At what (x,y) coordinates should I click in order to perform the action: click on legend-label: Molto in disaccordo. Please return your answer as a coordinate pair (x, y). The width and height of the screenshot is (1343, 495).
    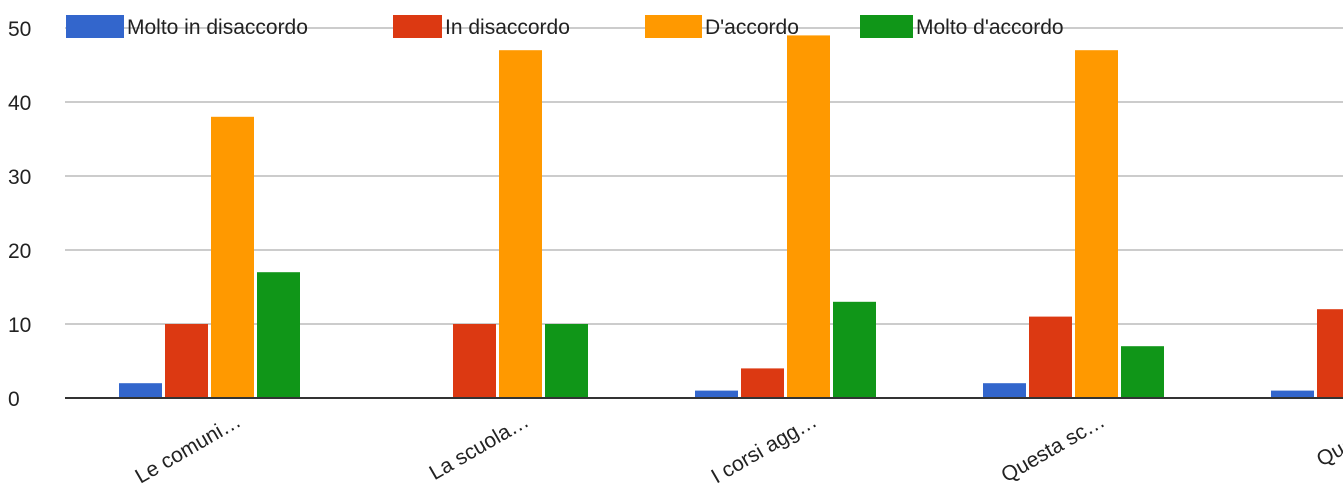
    Looking at the image, I should click on (217, 27).